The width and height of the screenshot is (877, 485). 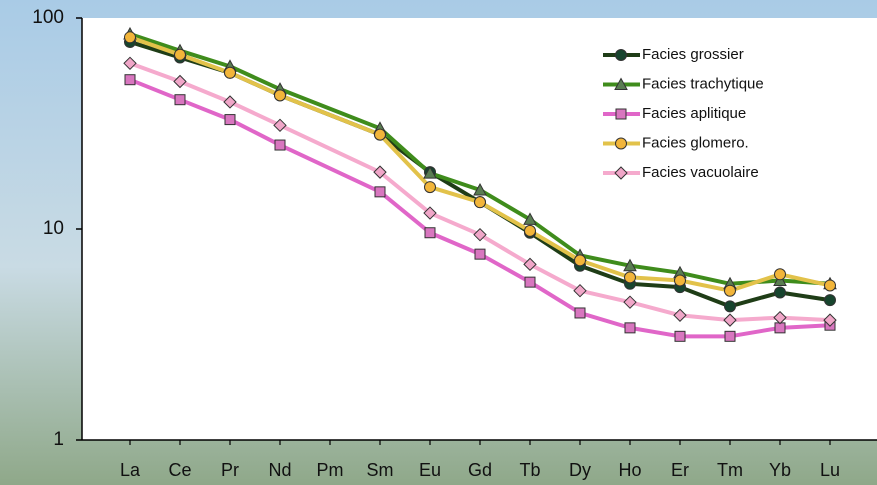 What do you see at coordinates (703, 83) in the screenshot?
I see `legend-label: Facies trachytique` at bounding box center [703, 83].